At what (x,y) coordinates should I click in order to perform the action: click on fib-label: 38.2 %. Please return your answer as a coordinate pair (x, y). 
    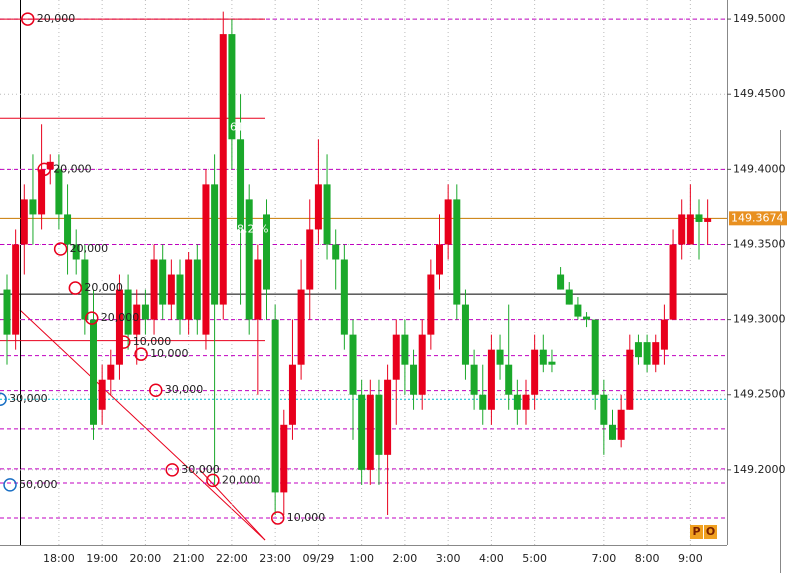
    Looking at the image, I should click on (249, 228).